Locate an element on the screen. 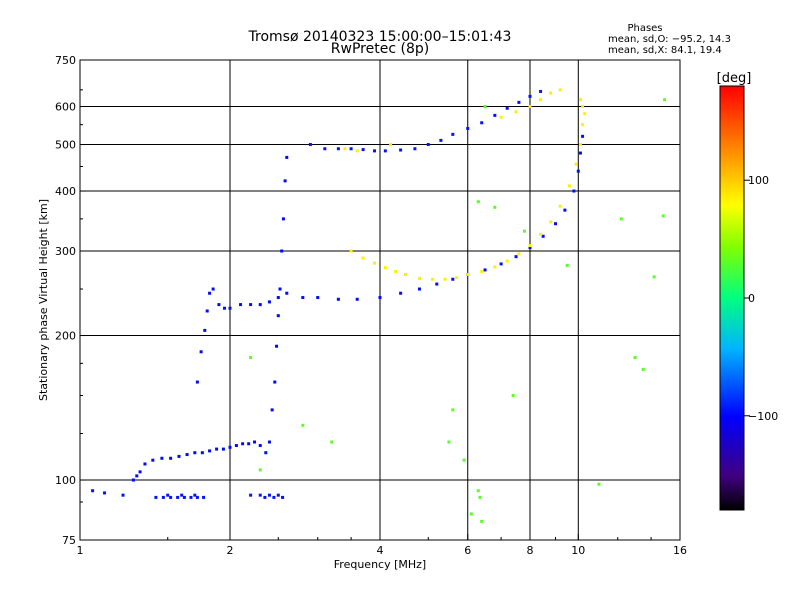 The width and height of the screenshot is (800, 600). x-tick-label: 6 is located at coordinates (467, 550).